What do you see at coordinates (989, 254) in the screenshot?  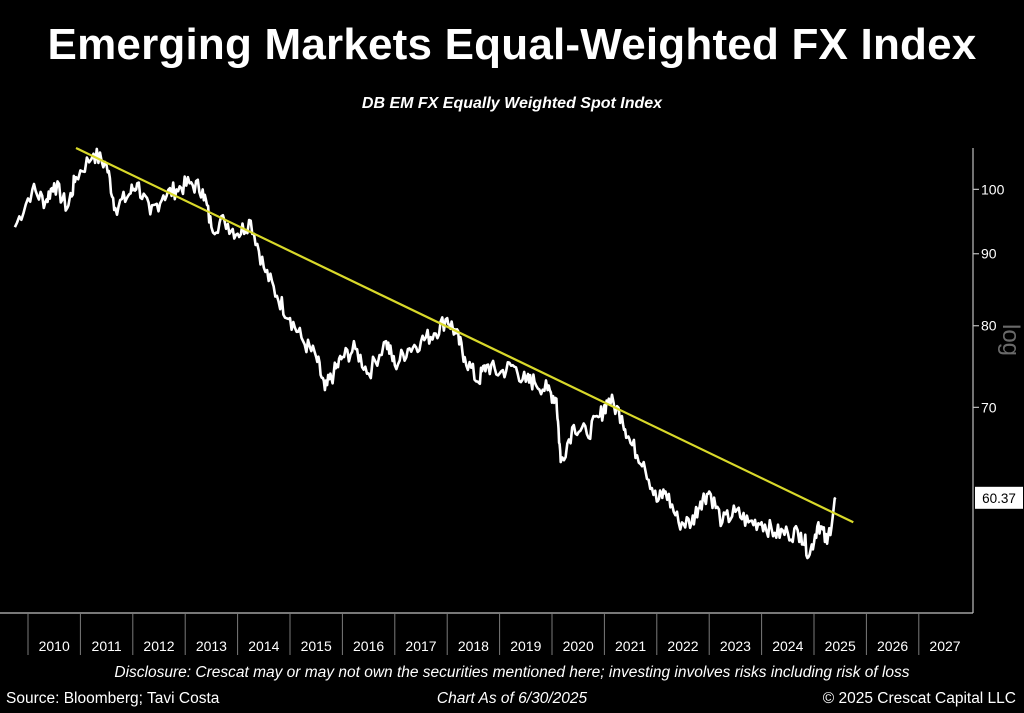 I see `y-tick-label: 90` at bounding box center [989, 254].